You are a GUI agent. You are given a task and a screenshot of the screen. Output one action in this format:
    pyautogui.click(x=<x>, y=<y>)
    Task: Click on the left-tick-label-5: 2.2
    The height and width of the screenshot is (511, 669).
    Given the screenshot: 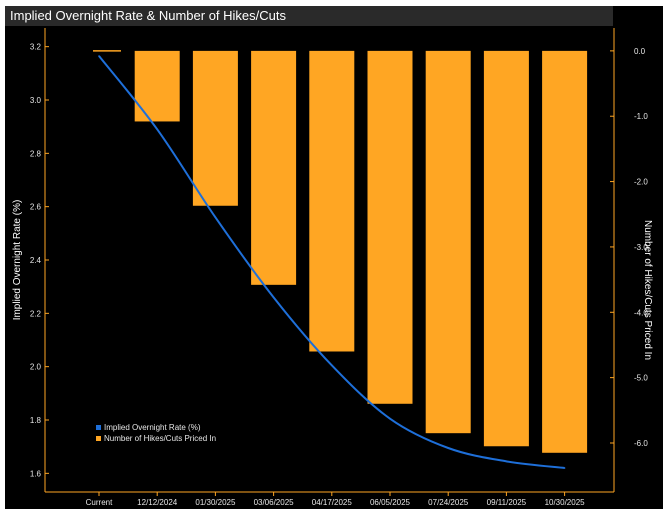 What is the action you would take?
    pyautogui.click(x=36, y=313)
    